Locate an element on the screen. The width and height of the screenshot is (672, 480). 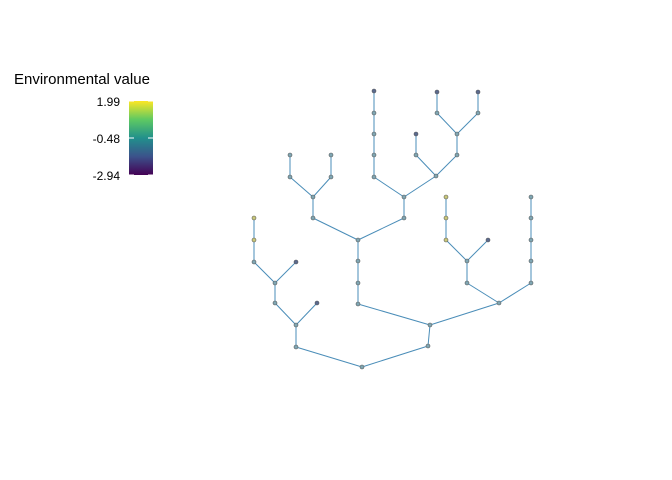
legend-tick-mid: -0.48 is located at coordinates (106, 139).